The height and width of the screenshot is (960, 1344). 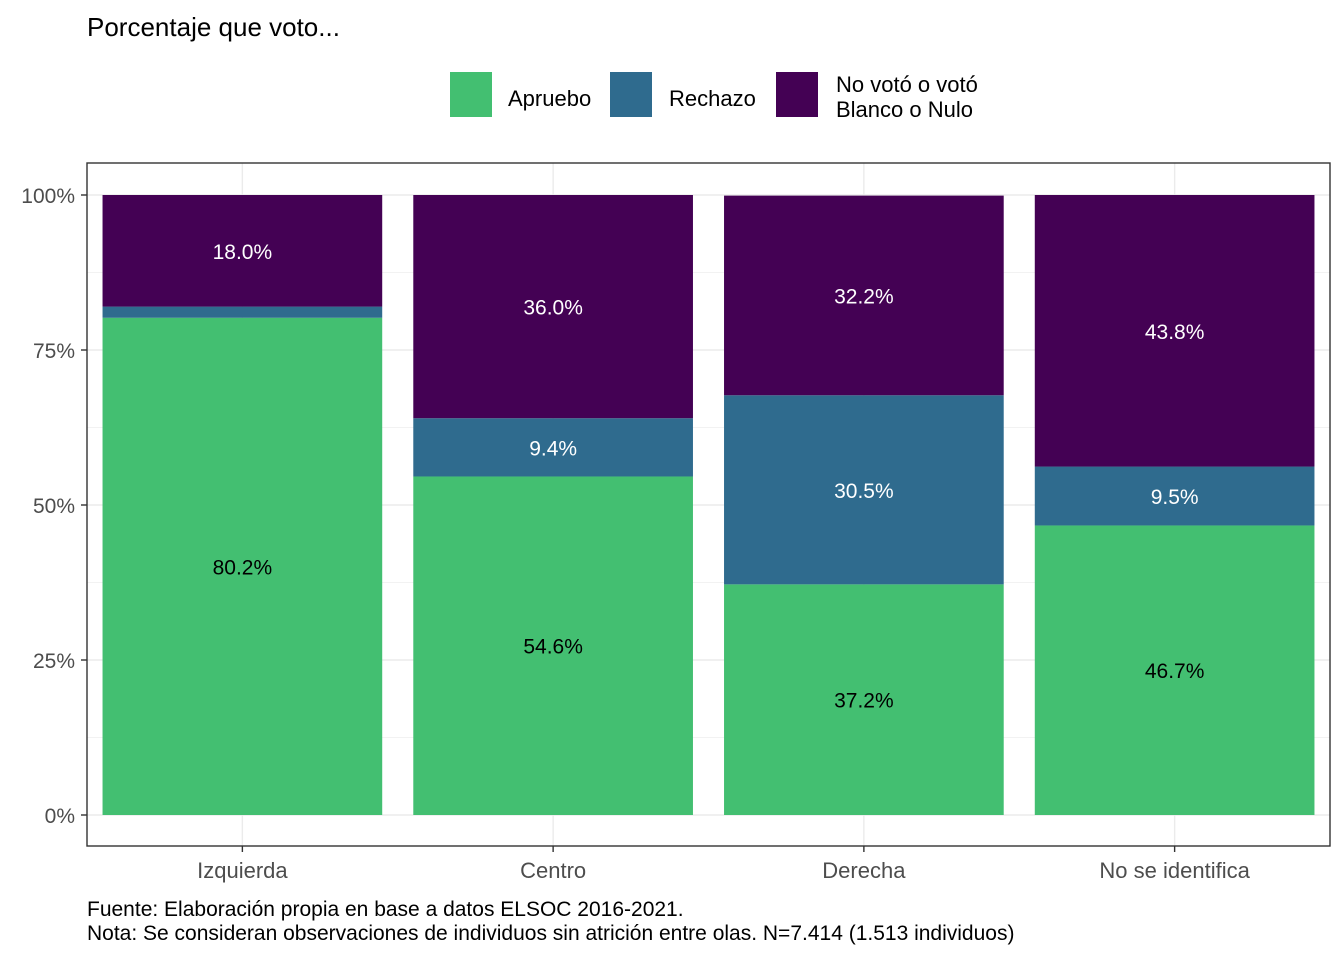 I want to click on data-label: 46.7%, so click(x=1175, y=671).